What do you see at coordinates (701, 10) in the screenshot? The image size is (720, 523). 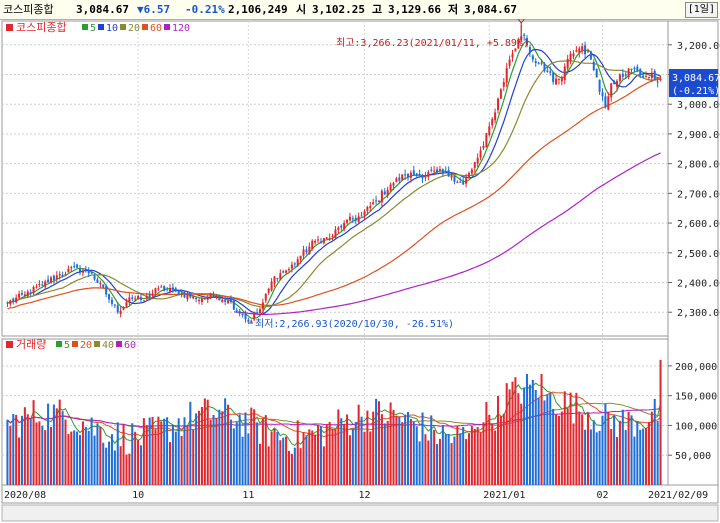 I see `period-selector: [1일]` at bounding box center [701, 10].